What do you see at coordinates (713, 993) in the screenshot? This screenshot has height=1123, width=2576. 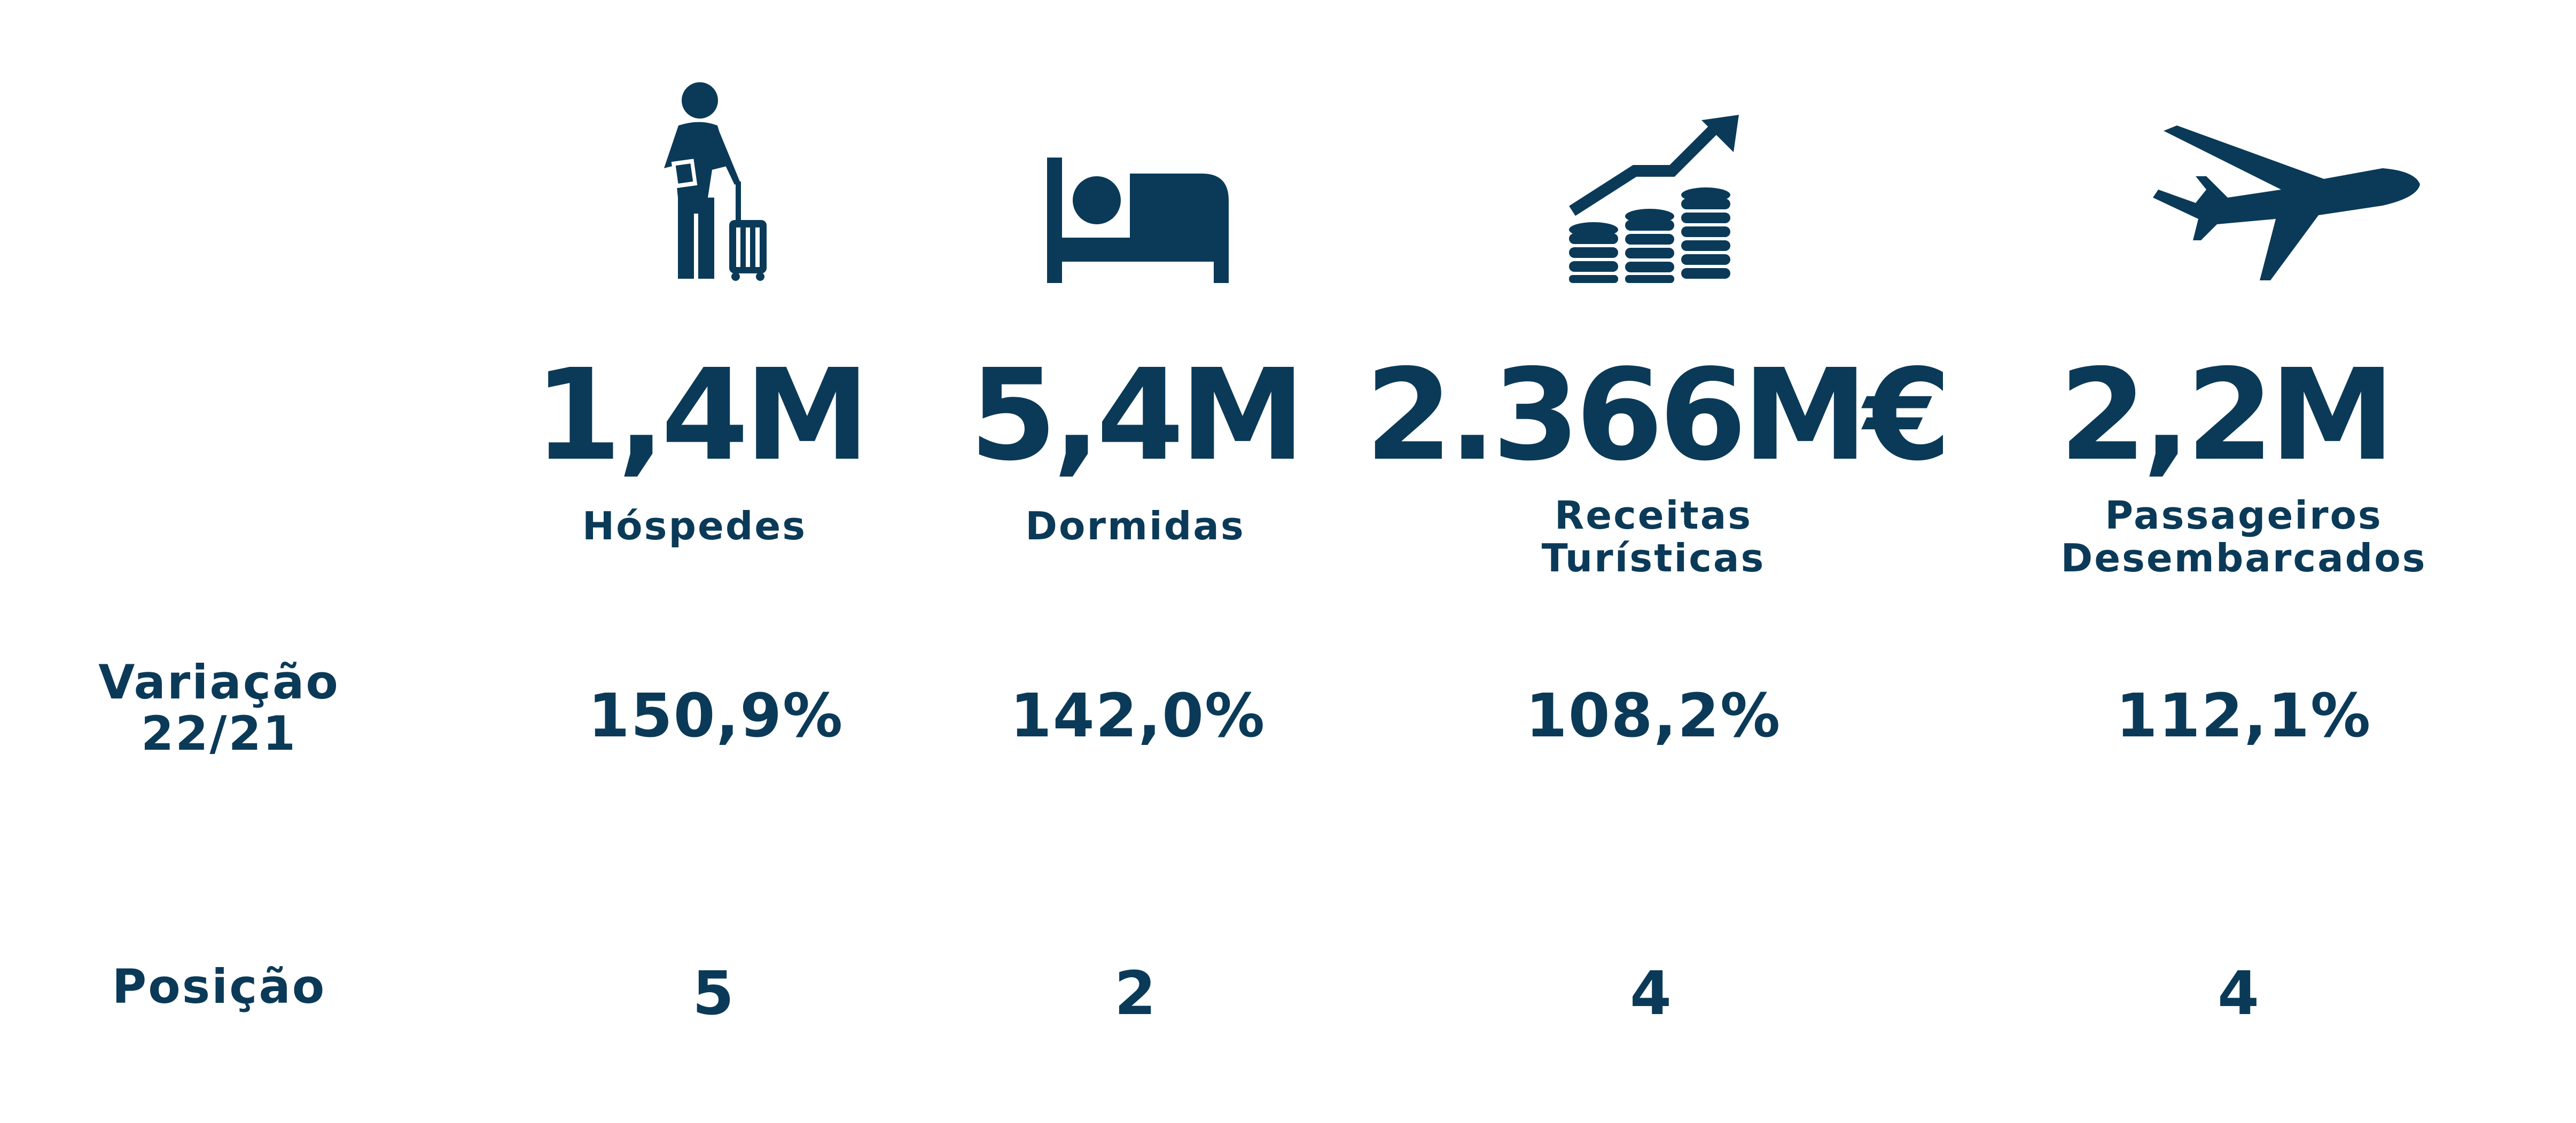 I see `position-value-hospedes: 5` at bounding box center [713, 993].